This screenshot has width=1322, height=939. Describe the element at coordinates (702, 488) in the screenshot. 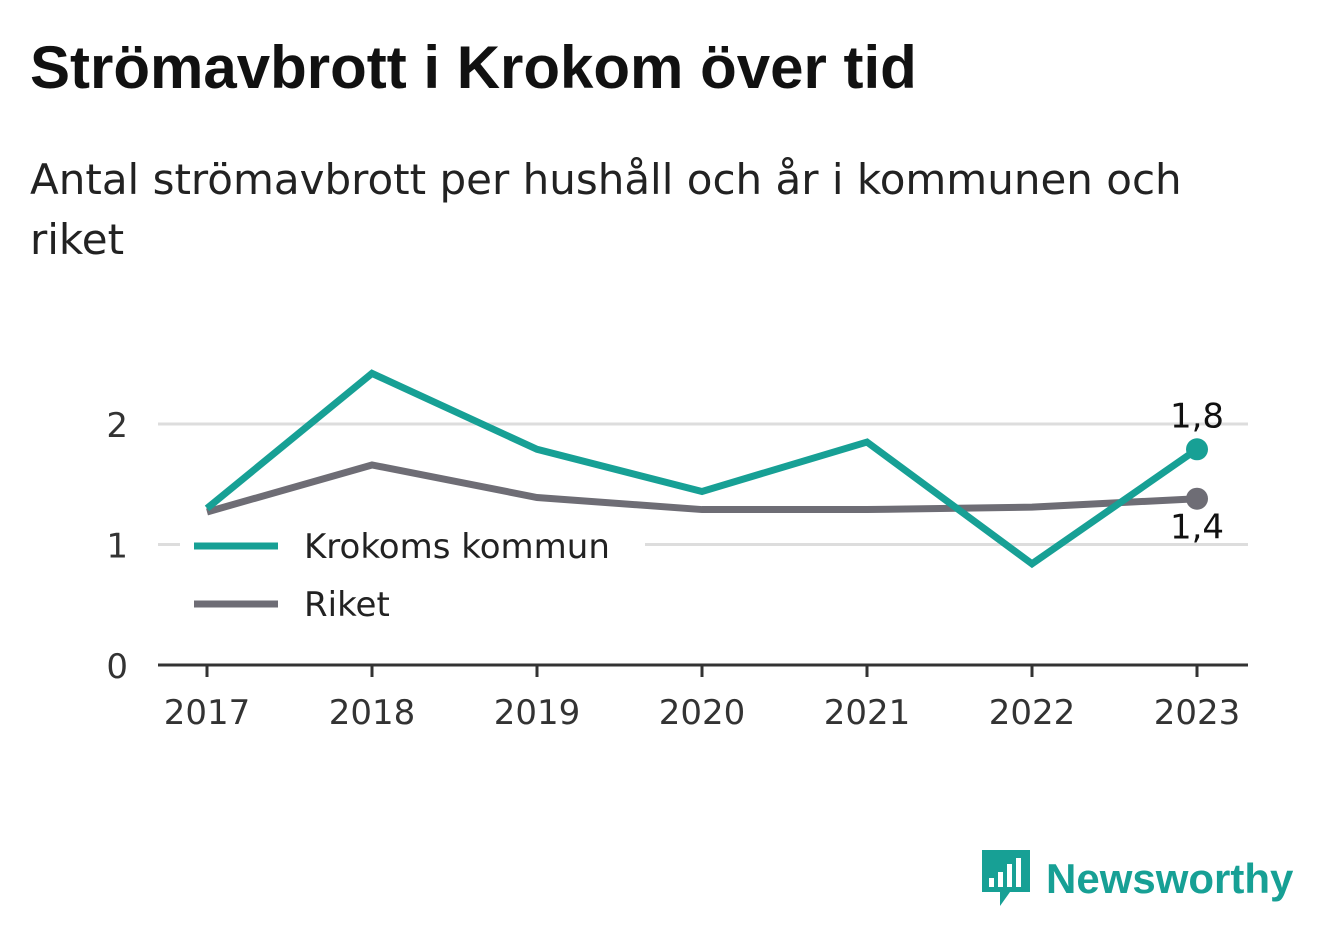

I see `series-line-riket` at that location.